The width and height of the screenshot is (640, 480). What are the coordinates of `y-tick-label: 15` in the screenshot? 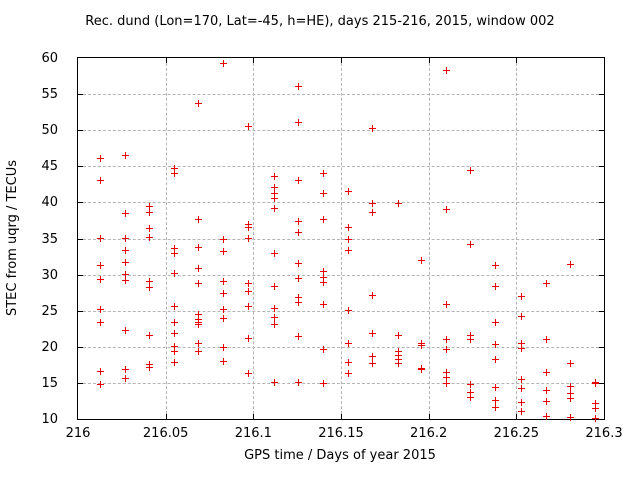 It's located at (49, 383).